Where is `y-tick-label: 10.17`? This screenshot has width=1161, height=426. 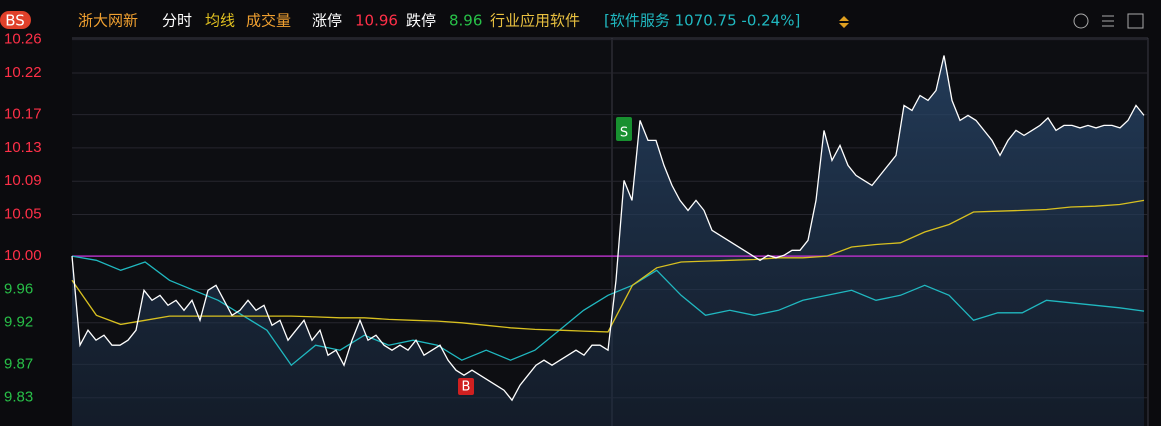 y-tick-label: 10.17 is located at coordinates (23, 114).